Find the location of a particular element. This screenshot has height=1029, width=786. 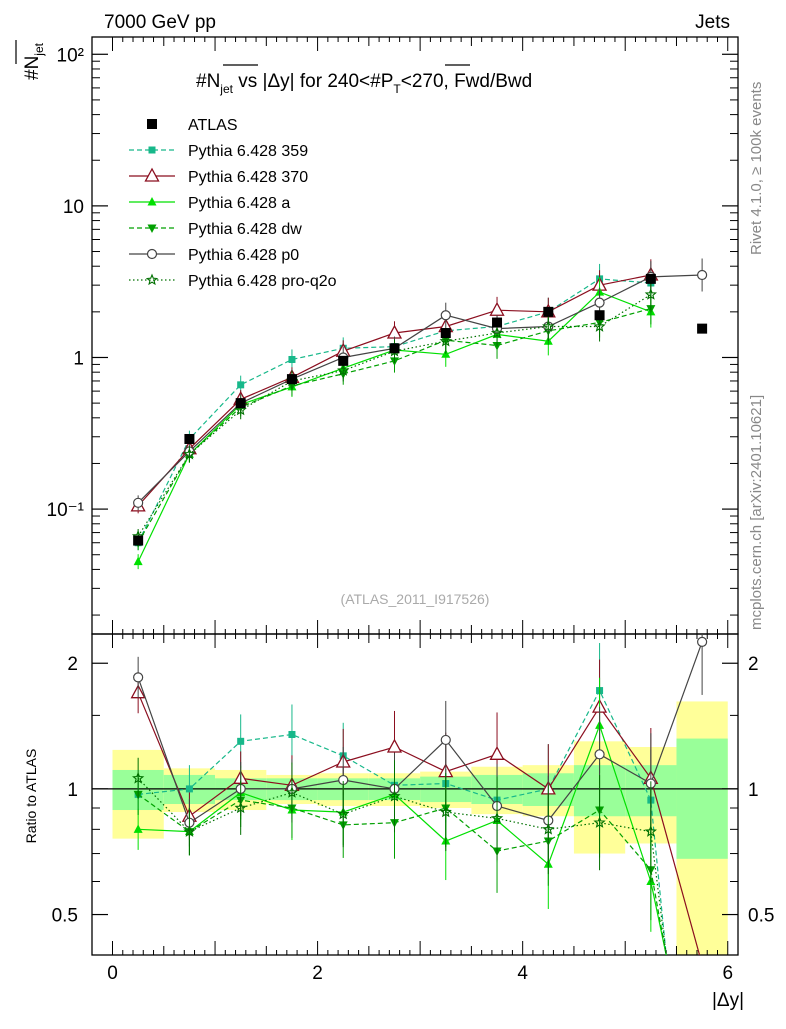

xtick-label: 4 is located at coordinates (522, 973).